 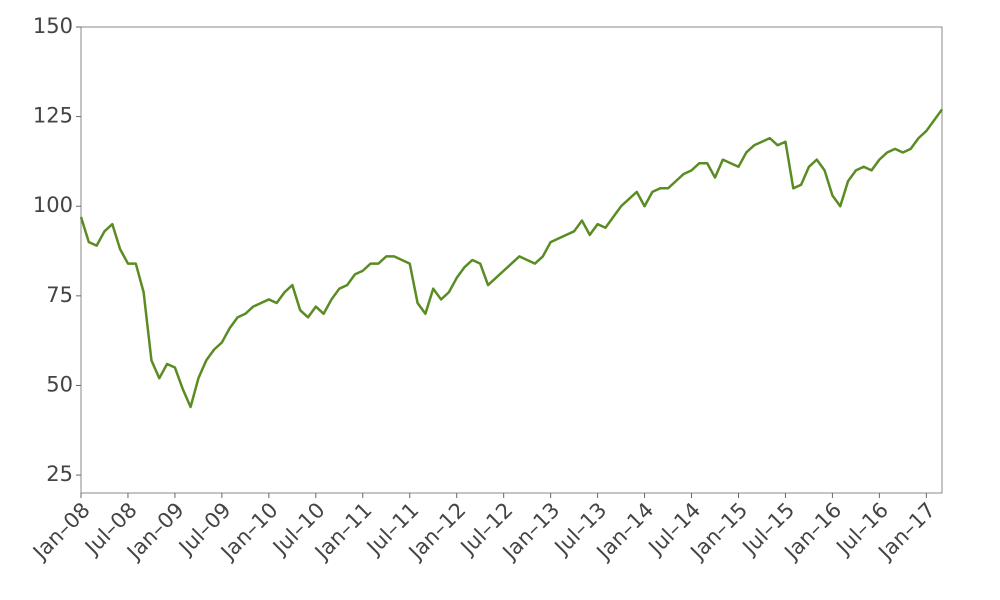 What do you see at coordinates (59, 384) in the screenshot?
I see `y-tick-label: 50` at bounding box center [59, 384].